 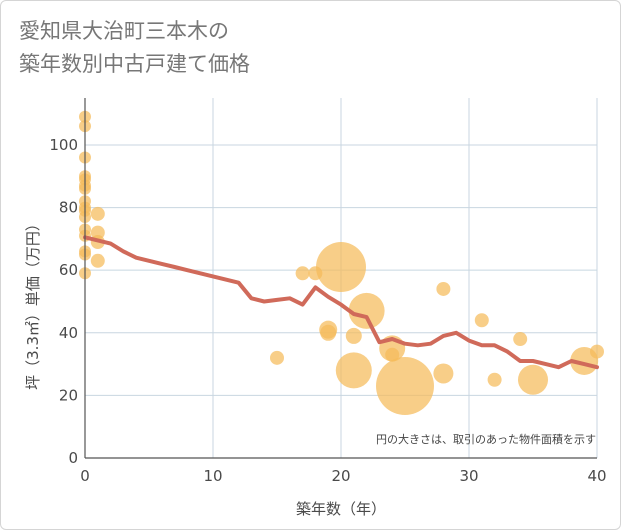 I want to click on y-tick-label-100: 100, so click(x=63, y=145).